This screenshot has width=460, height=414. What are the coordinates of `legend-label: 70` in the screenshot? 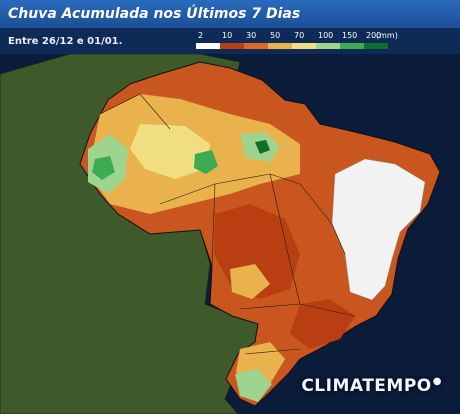 It's located at (299, 35).